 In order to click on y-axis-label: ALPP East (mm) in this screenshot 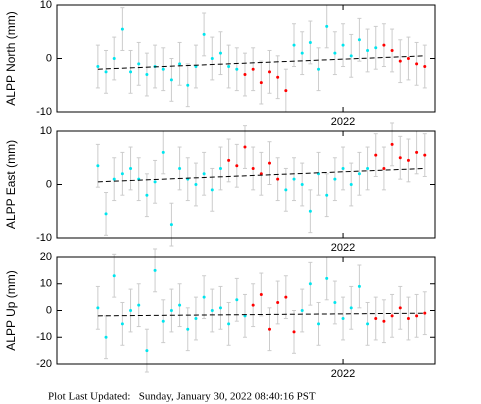, I will do `click(11, 184)`.